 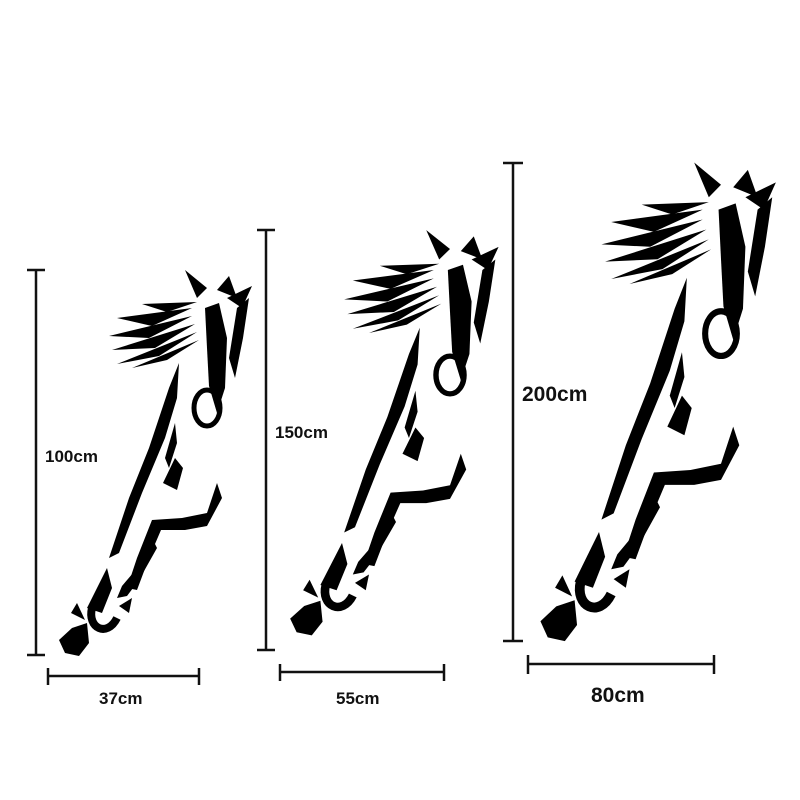 What do you see at coordinates (301, 432) in the screenshot?
I see `height-label-medium: 150cm` at bounding box center [301, 432].